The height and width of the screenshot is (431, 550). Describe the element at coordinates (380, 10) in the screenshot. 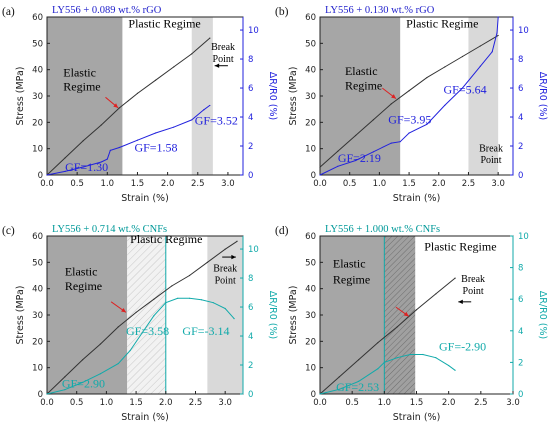

I see `panel-title: LY556 + 0.130 wt.% rGO` at that location.